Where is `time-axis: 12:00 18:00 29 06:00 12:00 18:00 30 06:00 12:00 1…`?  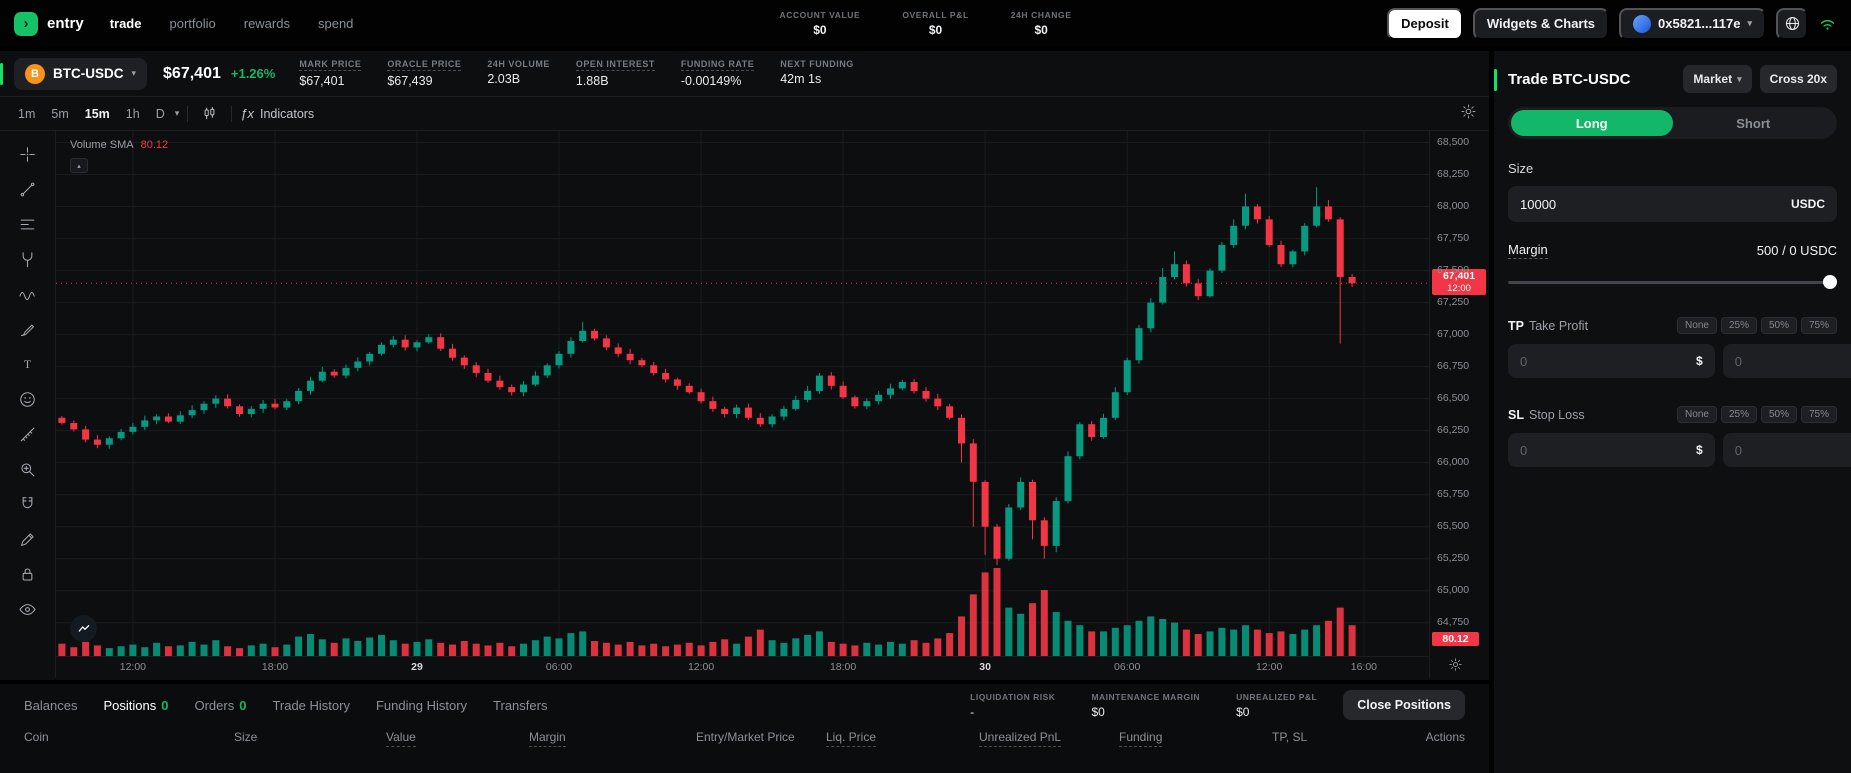
time-axis: 12:00 18:00 29 06:00 12:00 18:00 30 06:00 12:00 1… is located at coordinates (742, 667).